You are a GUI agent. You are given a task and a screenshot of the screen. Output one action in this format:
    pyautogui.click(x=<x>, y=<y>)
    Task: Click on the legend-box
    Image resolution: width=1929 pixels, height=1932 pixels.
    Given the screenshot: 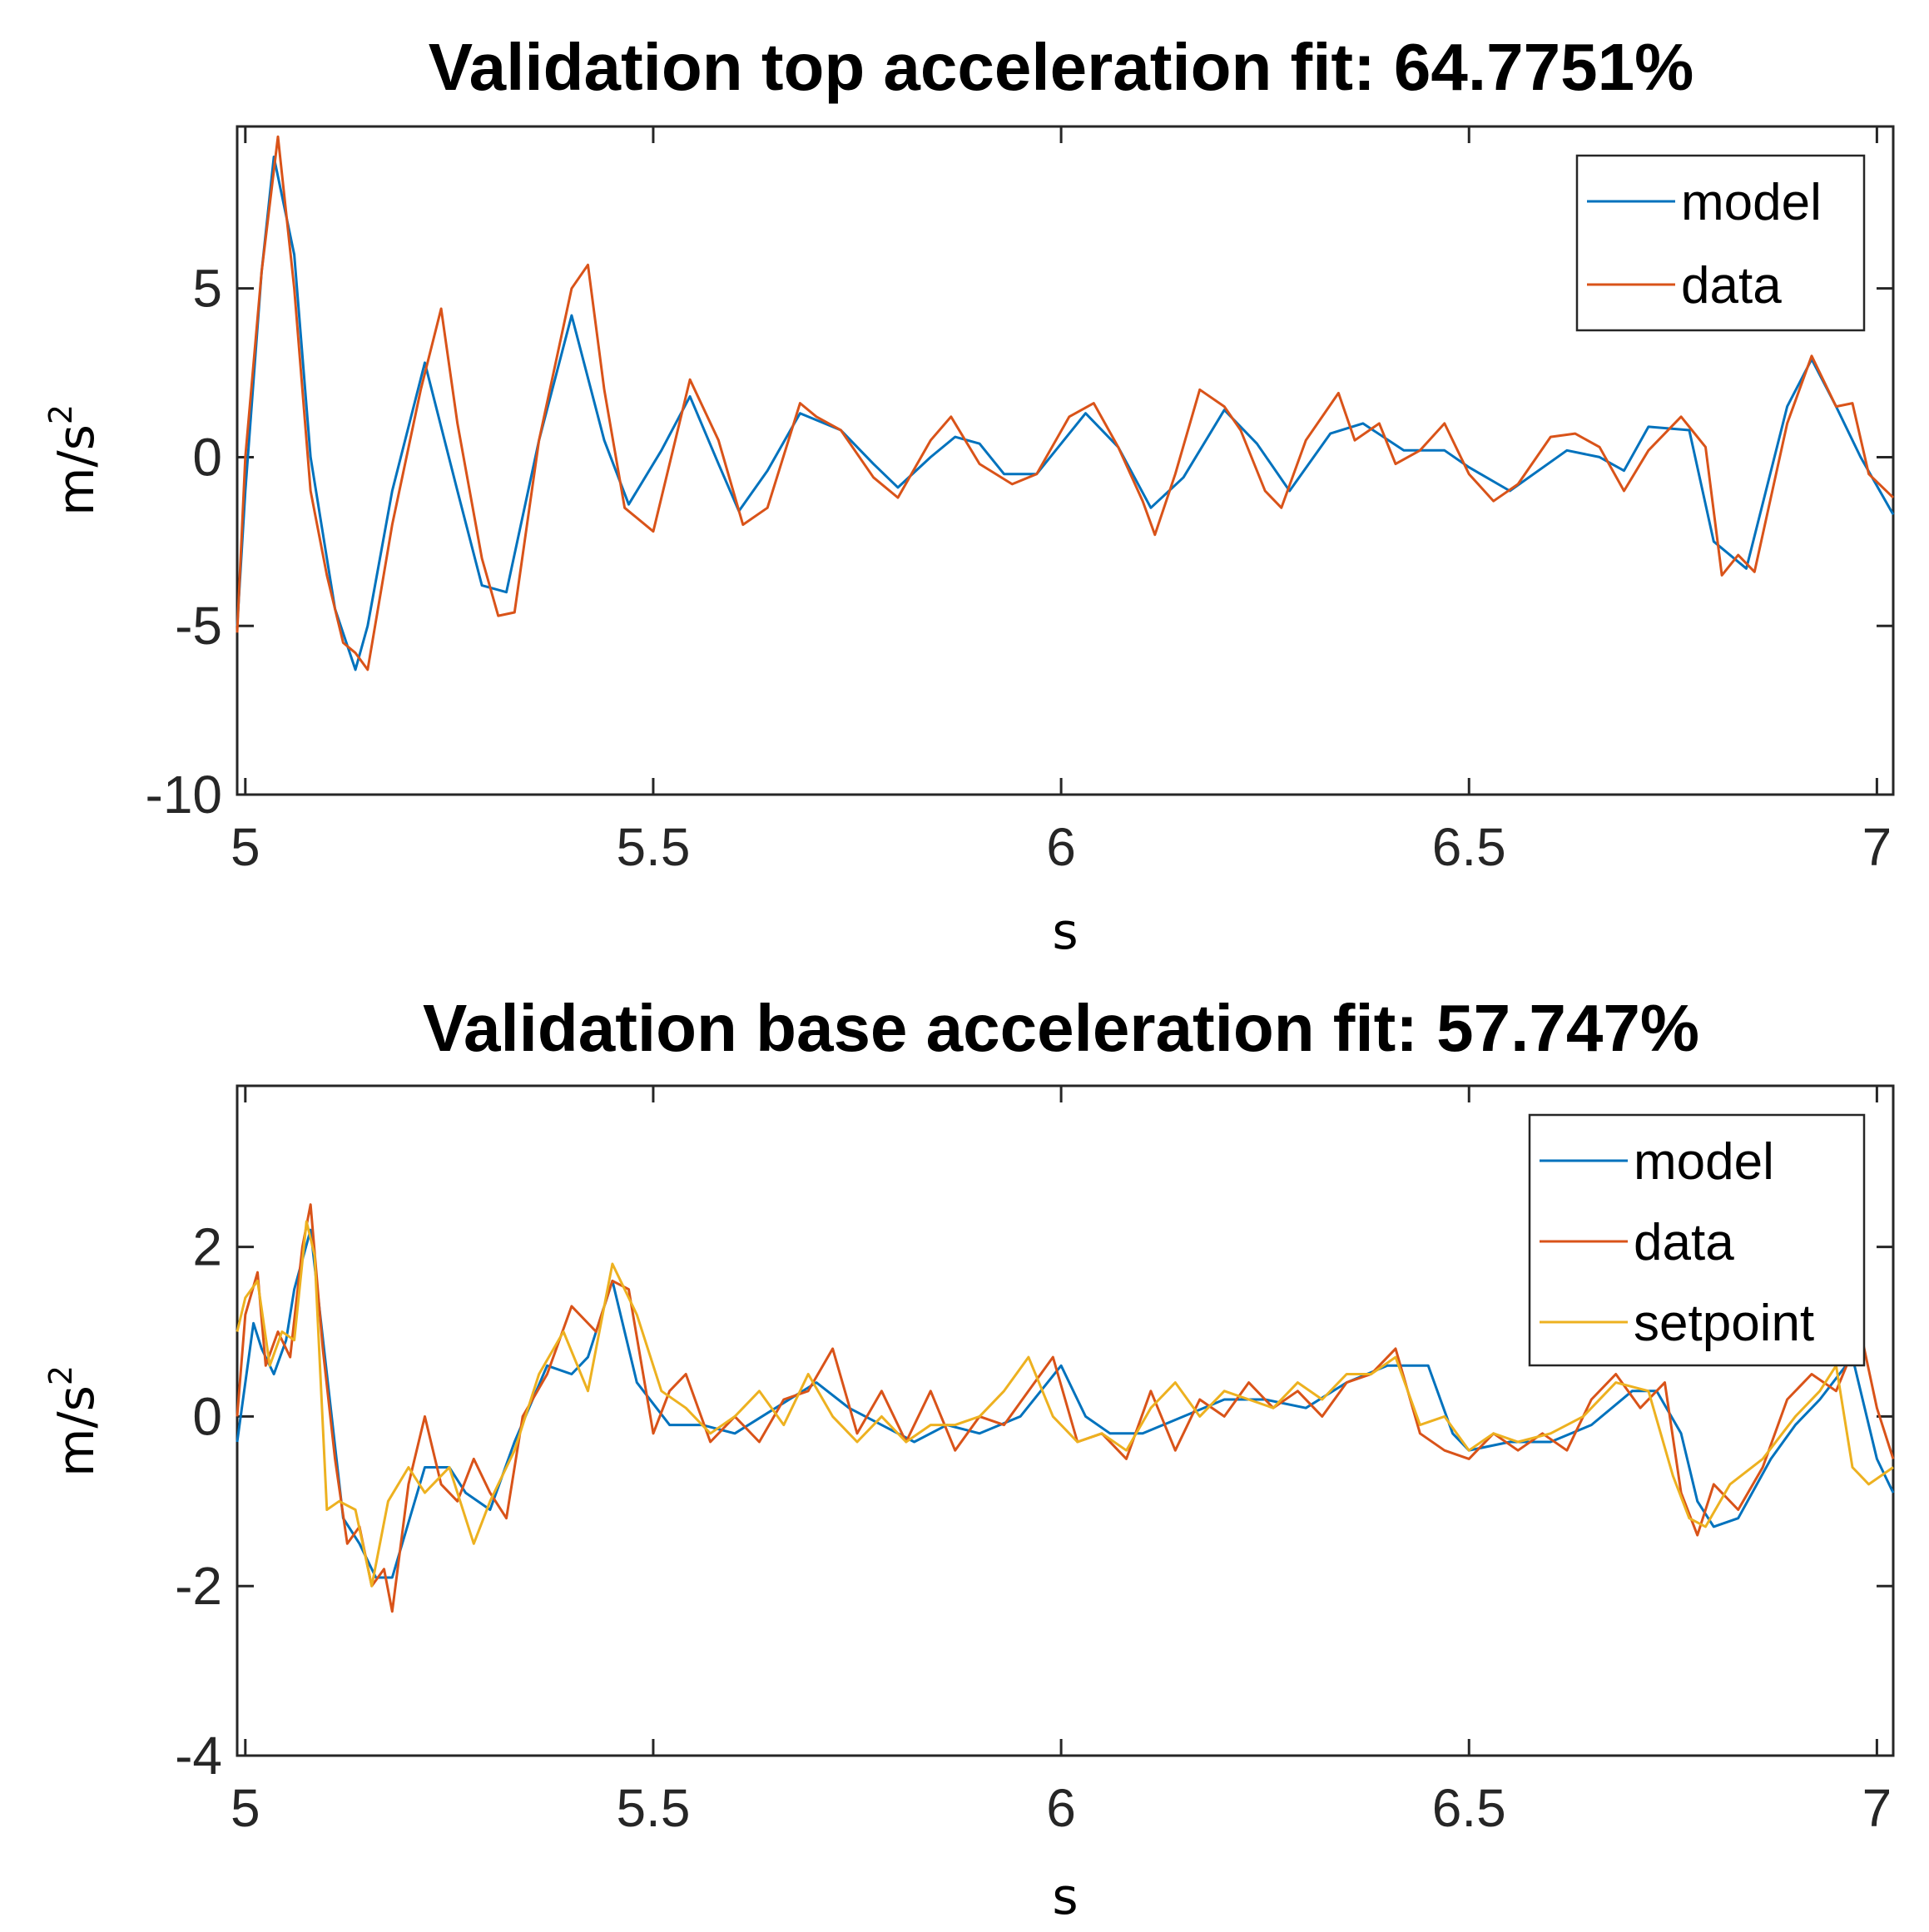 What is the action you would take?
    pyautogui.click(x=1720, y=243)
    